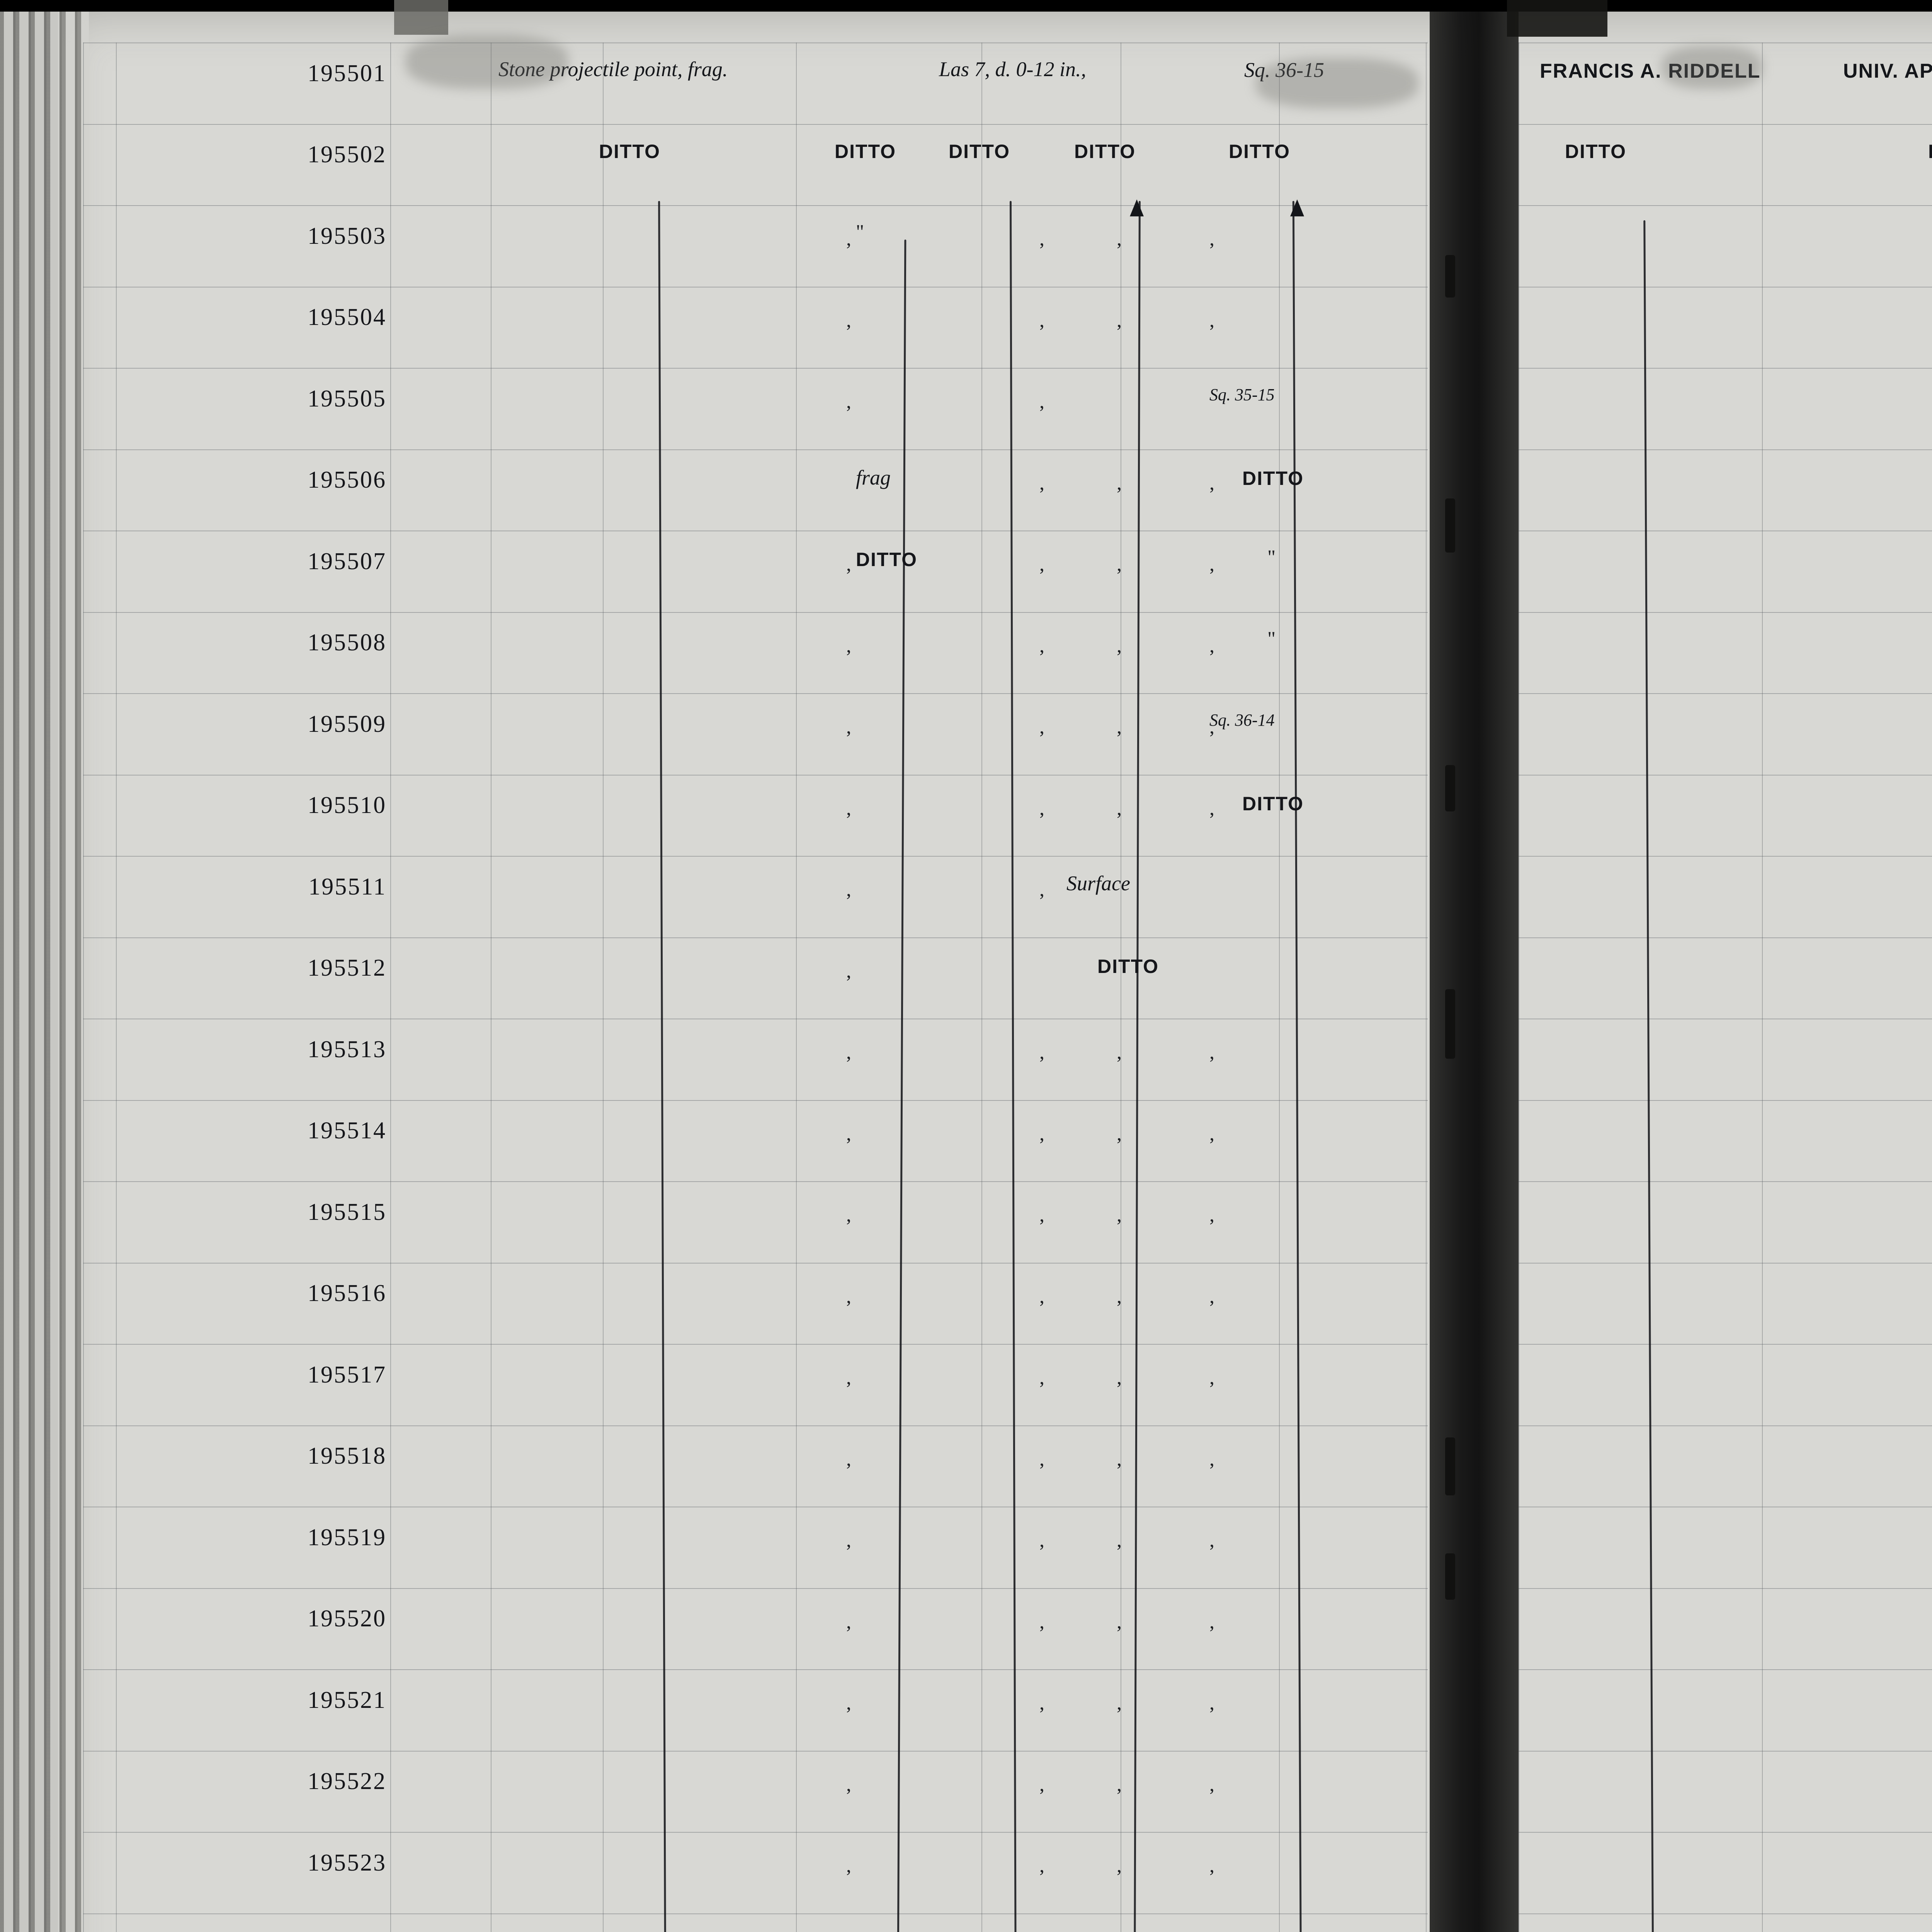 The image size is (1932, 1932). What do you see at coordinates (347, 1618) in the screenshot?
I see `catalog-number: 195520` at bounding box center [347, 1618].